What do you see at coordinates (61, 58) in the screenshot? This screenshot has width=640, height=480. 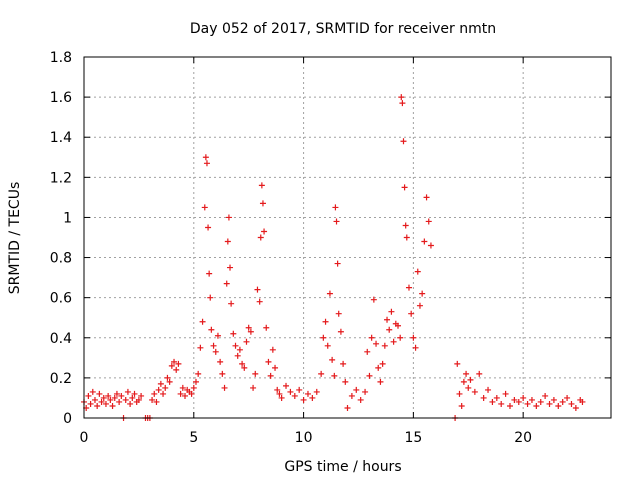 I see `y-tick-label: 1.8` at bounding box center [61, 58].